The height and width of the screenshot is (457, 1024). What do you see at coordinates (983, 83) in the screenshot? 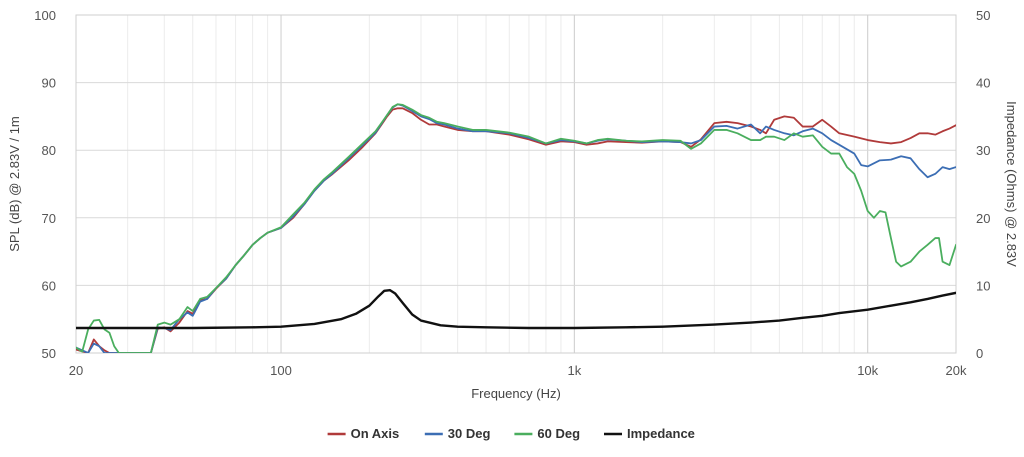
I see `right-y-tick-label: 40` at bounding box center [983, 83].